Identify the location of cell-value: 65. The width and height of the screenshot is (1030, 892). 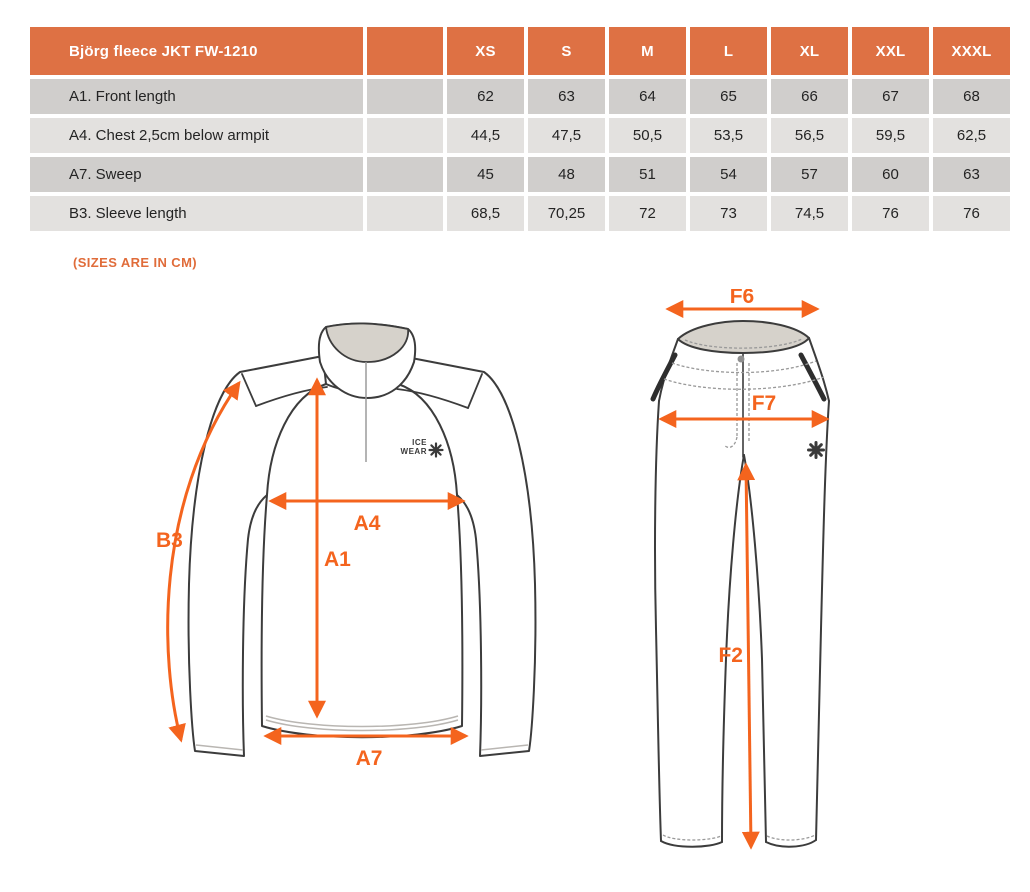
(728, 96).